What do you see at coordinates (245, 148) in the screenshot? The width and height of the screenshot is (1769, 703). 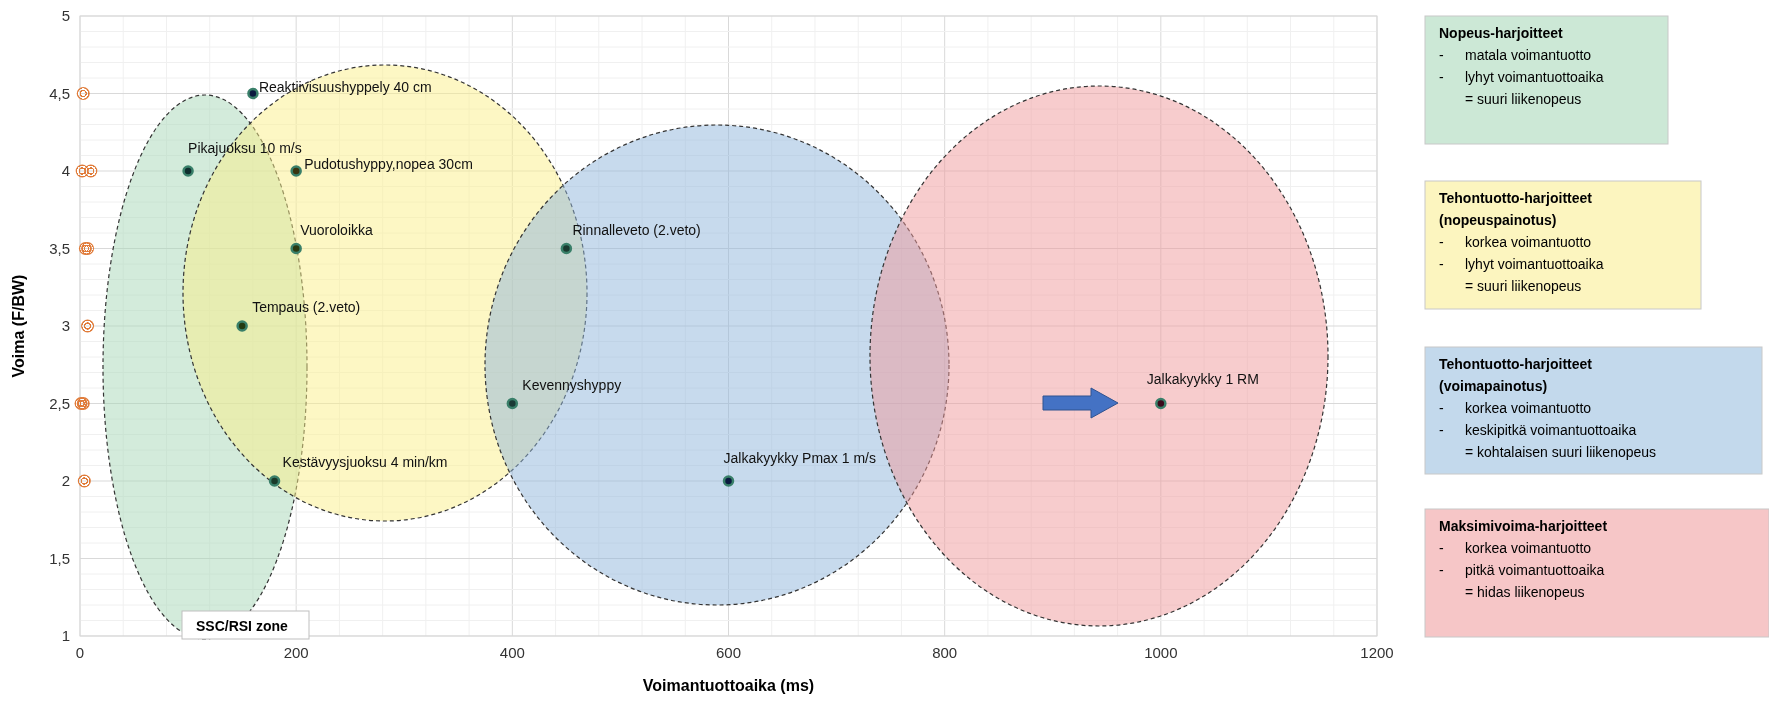 I see `annotation: Pikajuoksu 10 m/s` at bounding box center [245, 148].